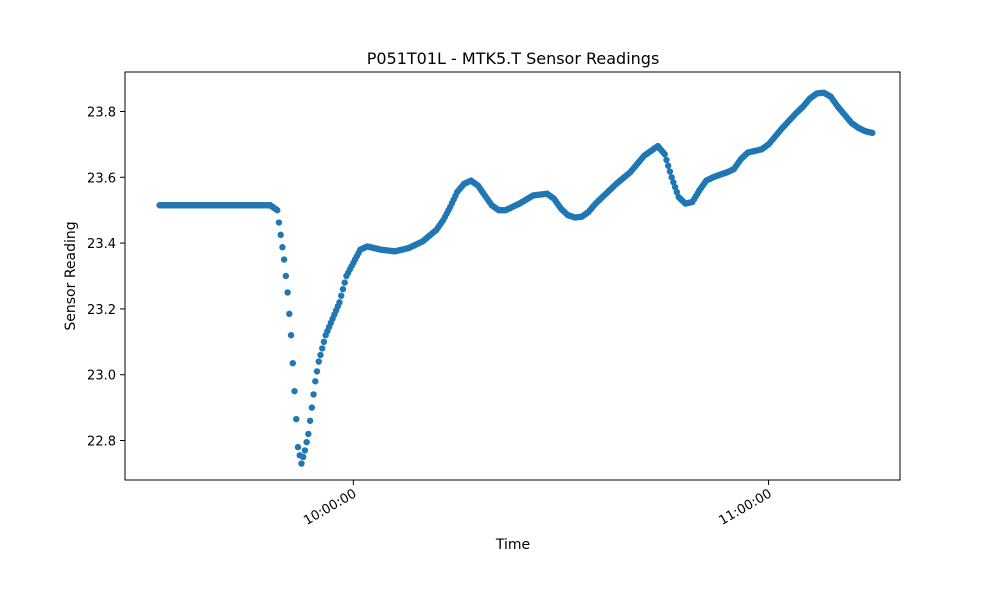 This screenshot has width=1000, height=604. I want to click on y-axis: 22.8 23.0 23.2 23.4 23.6 23.8, so click(106, 277).